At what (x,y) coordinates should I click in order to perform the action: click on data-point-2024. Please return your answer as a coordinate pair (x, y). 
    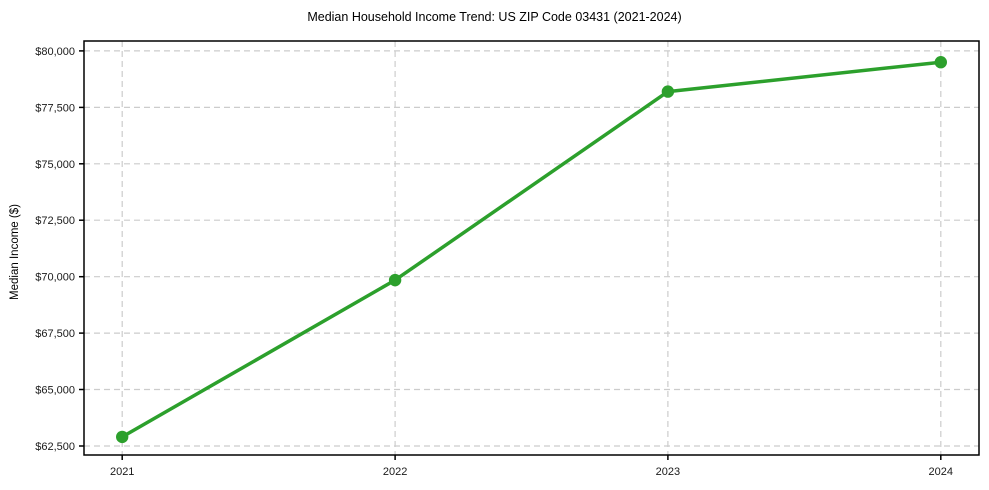
    Looking at the image, I should click on (940, 62).